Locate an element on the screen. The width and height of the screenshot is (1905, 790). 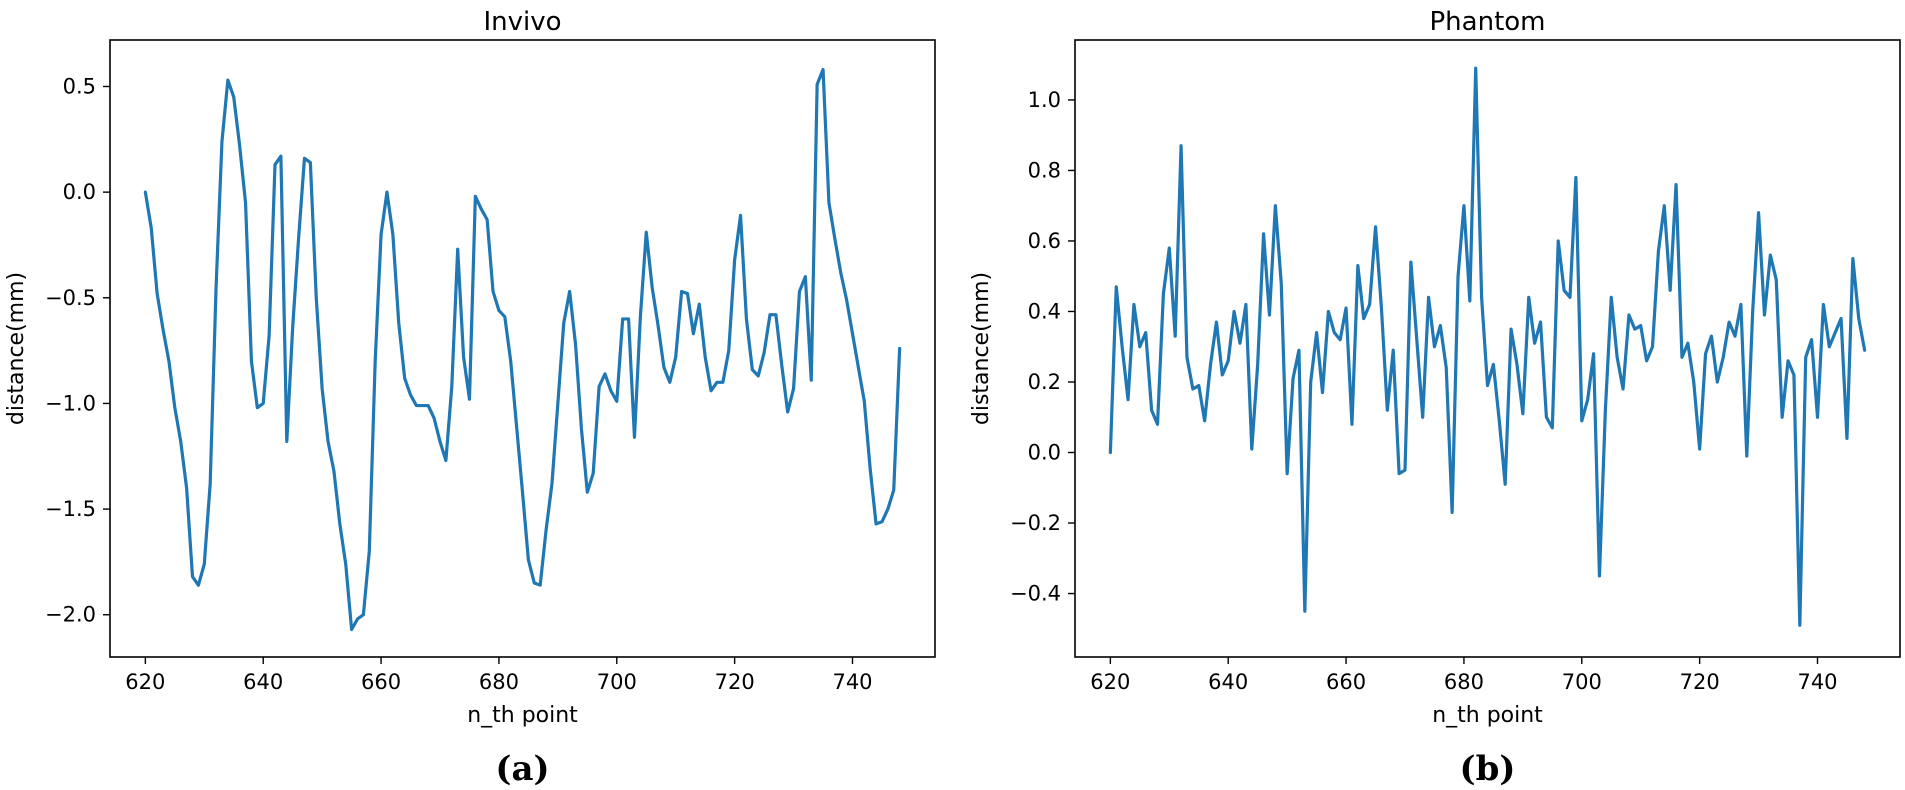
y-tick-label: 0.0 is located at coordinates (79, 192).